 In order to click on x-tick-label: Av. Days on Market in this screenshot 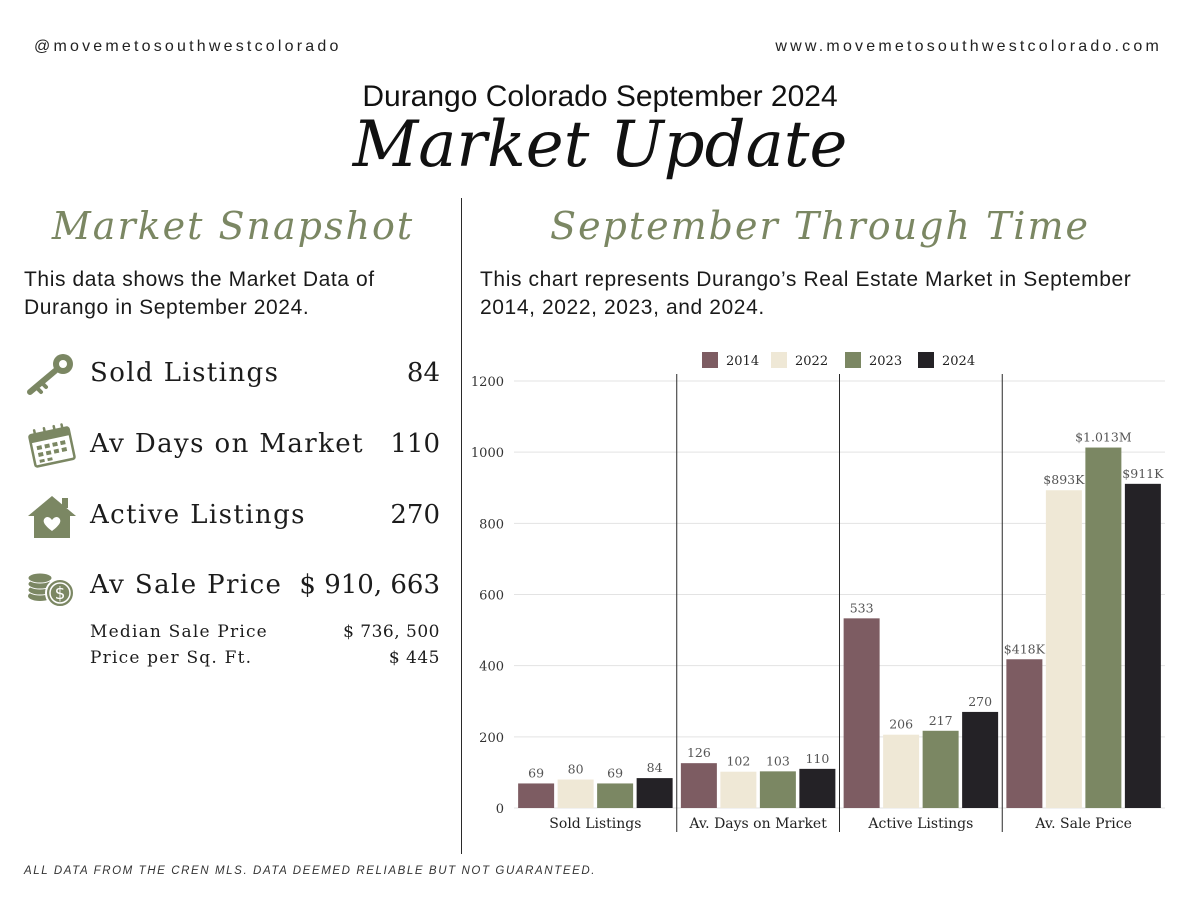, I will do `click(757, 824)`.